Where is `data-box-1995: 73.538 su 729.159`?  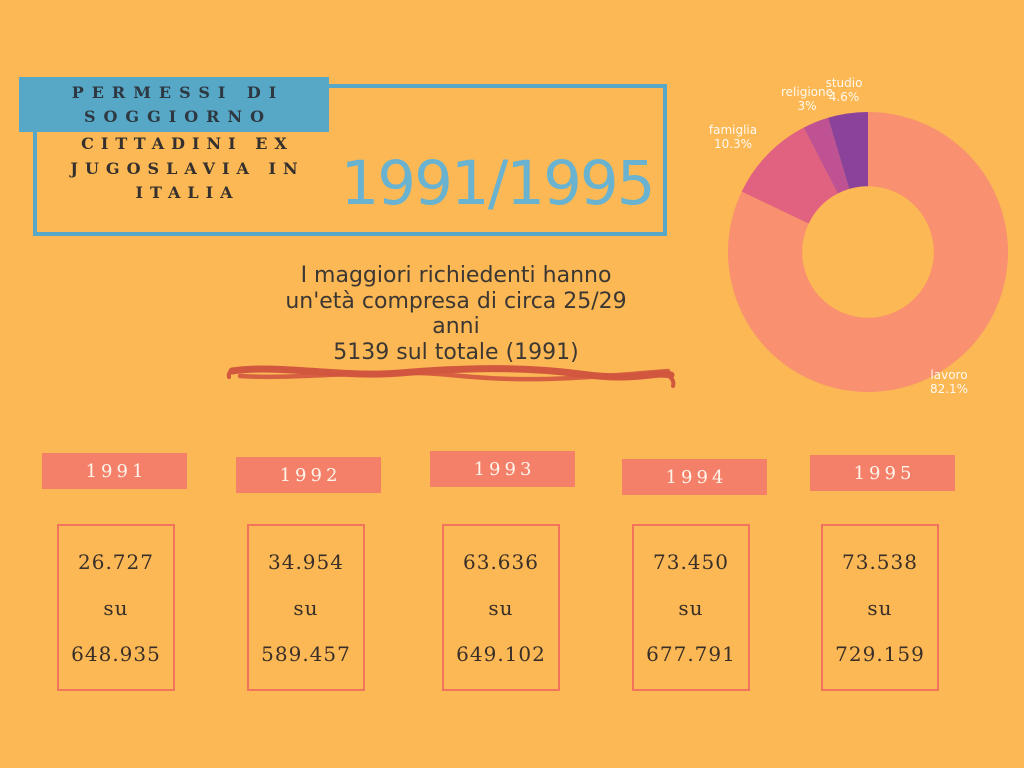
data-box-1995: 73.538 su 729.159 is located at coordinates (880, 607).